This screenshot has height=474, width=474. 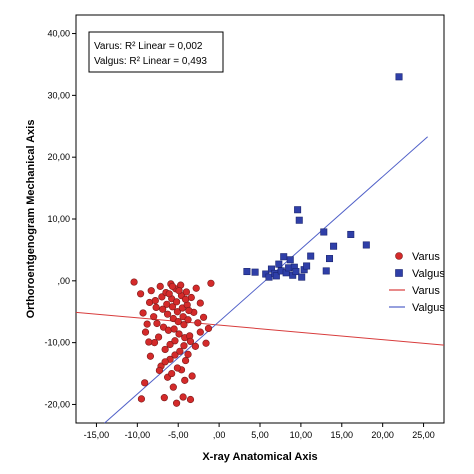 I want to click on legend-marker-varus-points, so click(x=399, y=256).